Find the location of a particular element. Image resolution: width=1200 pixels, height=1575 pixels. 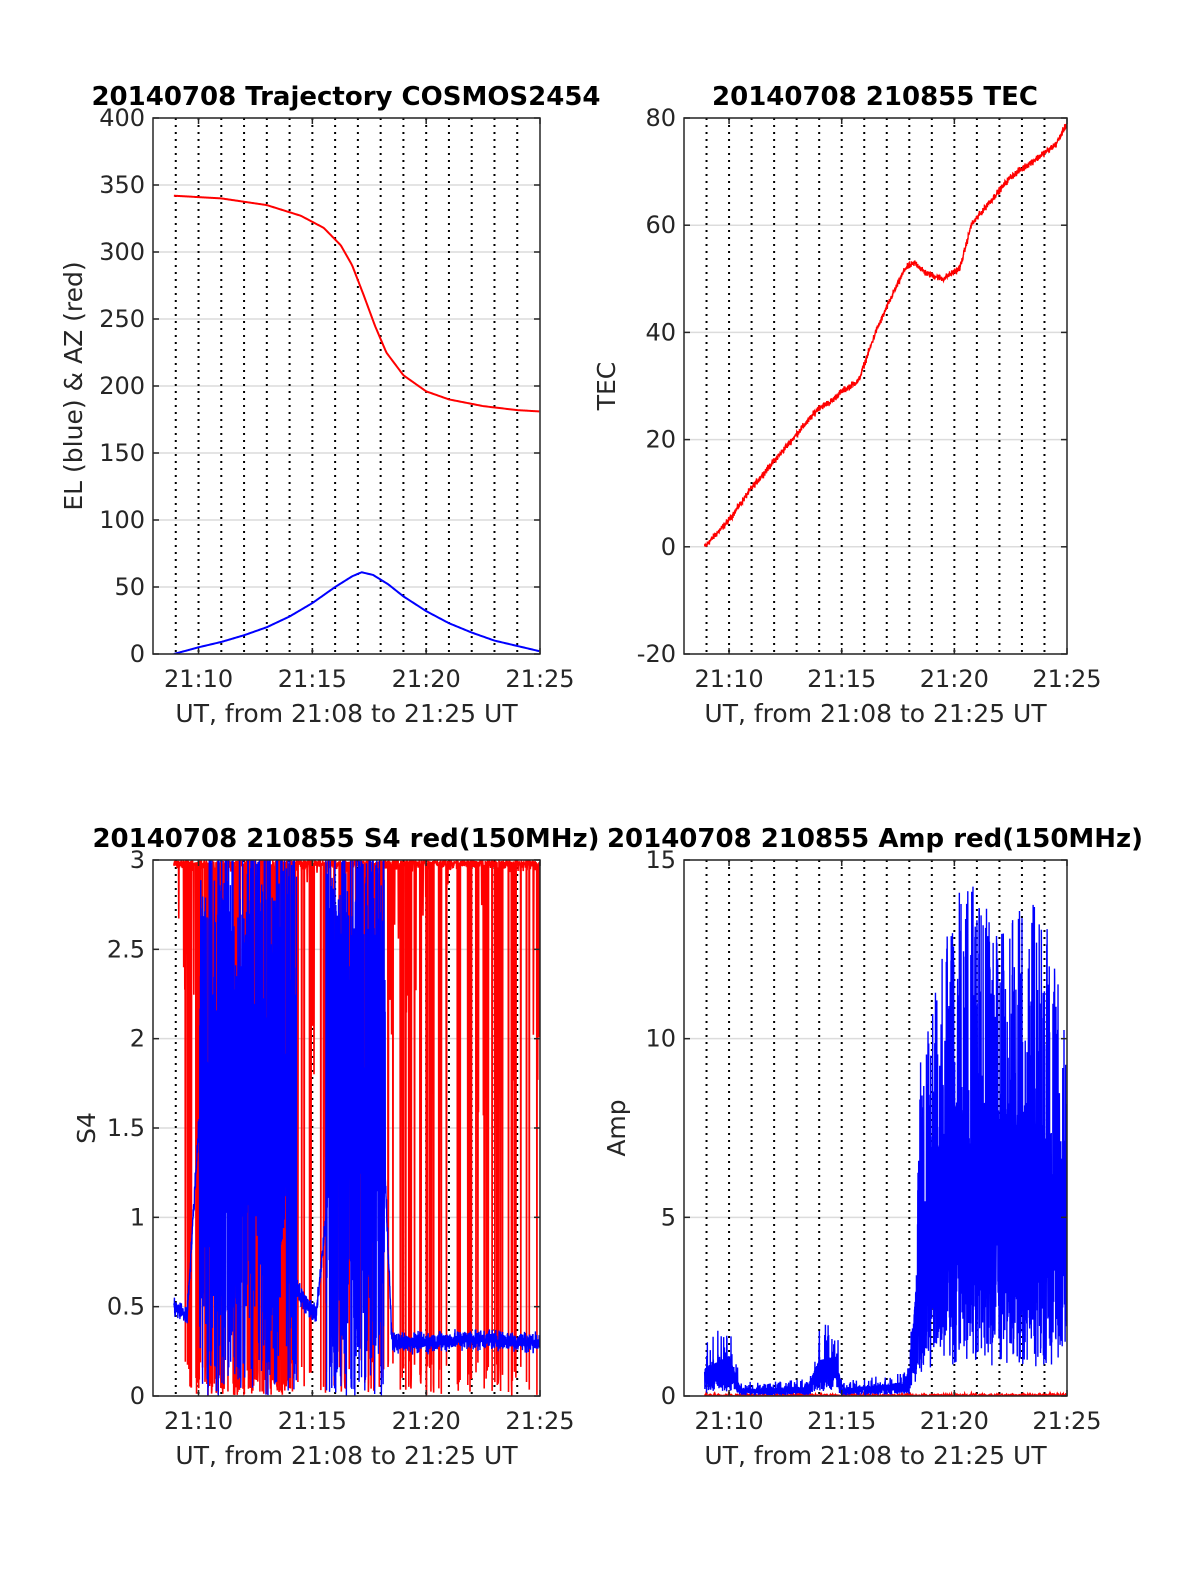

y-tick-label: 250 is located at coordinates (122, 319).